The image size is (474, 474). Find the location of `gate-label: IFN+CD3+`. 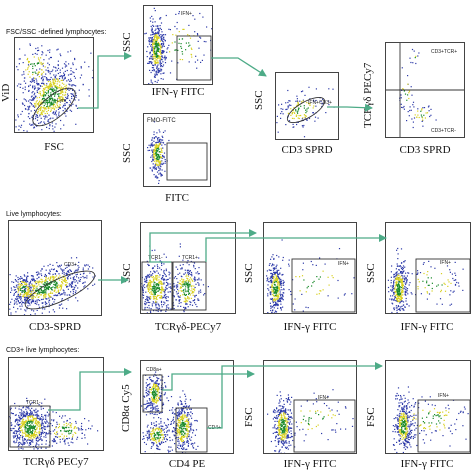

gate-label: IFN+CD3+ is located at coordinates (320, 103).